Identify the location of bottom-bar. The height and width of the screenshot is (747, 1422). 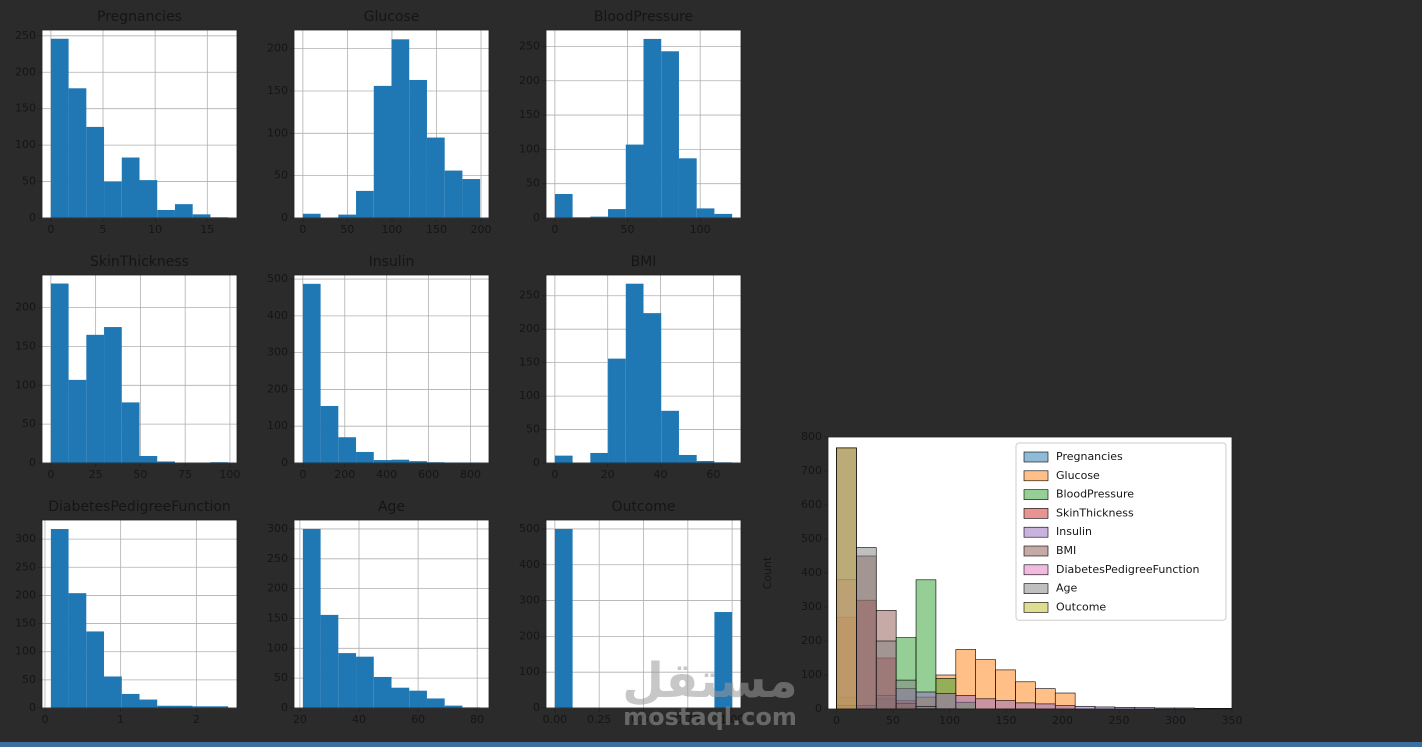
(711, 744).